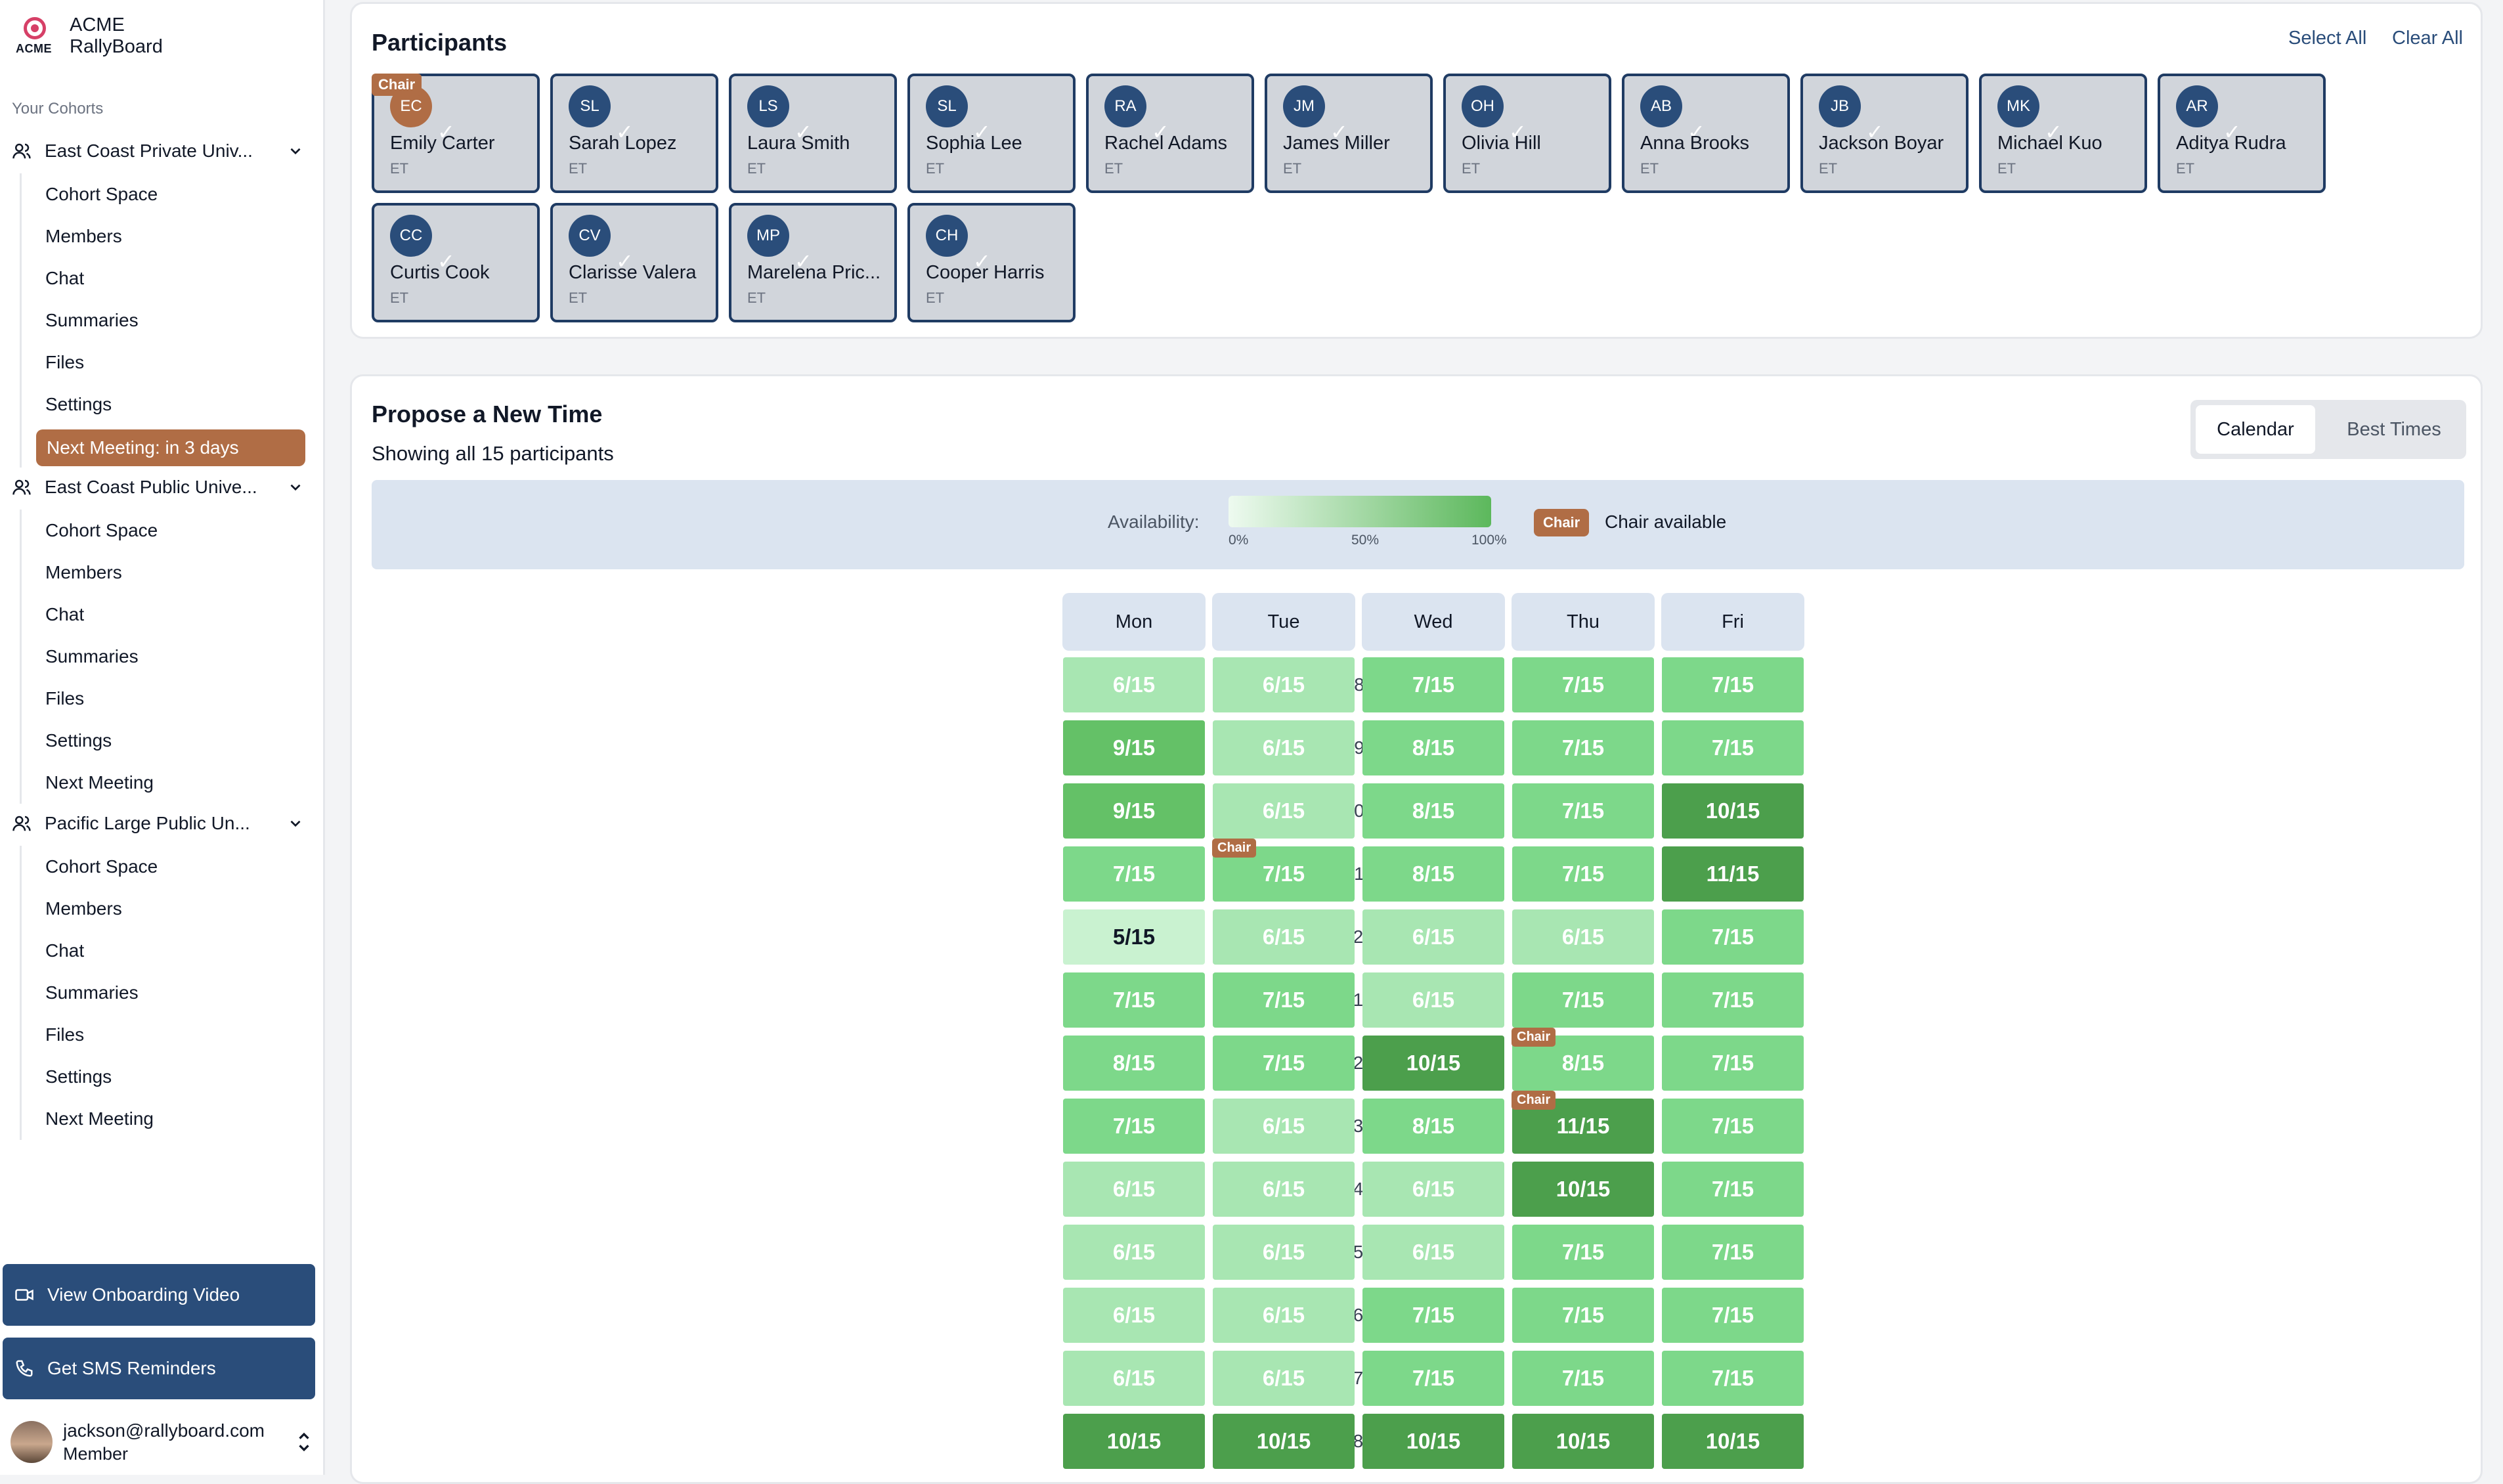 This screenshot has height=1484, width=2503. I want to click on availability-cell: 5/15, so click(1134, 937).